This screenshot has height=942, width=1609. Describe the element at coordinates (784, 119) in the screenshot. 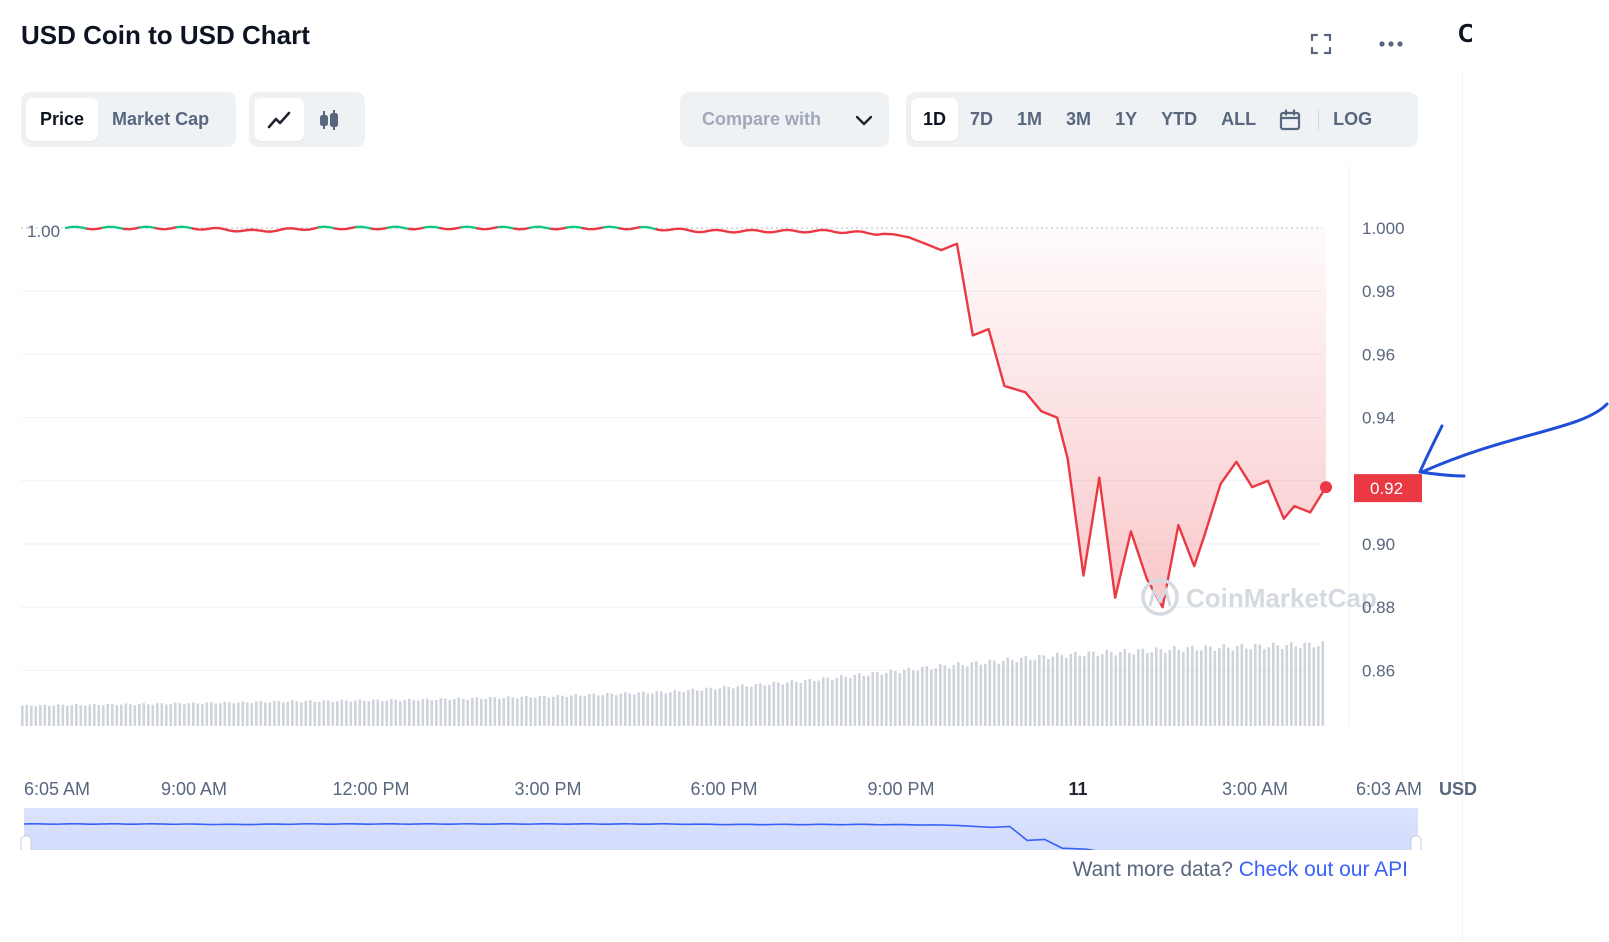

I see `compare-dropdown: Compare with` at that location.